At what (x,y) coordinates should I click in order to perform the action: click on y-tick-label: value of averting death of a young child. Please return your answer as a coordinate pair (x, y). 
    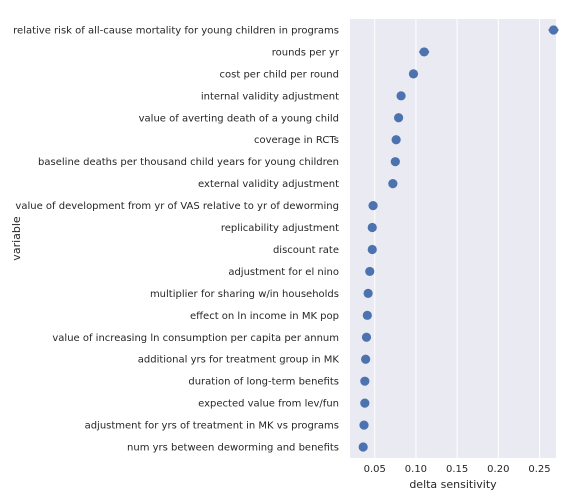
    Looking at the image, I should click on (239, 118).